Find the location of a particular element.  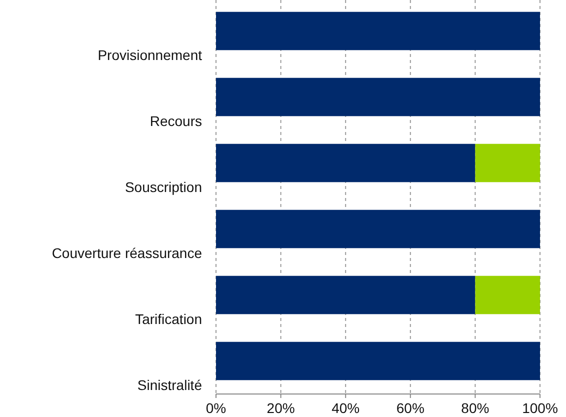

y-tick-label: Sinistralité is located at coordinates (169, 385).